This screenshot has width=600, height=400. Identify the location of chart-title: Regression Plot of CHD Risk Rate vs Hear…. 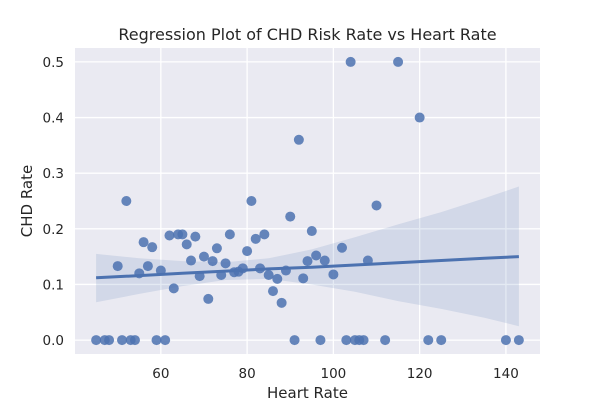
(307, 34).